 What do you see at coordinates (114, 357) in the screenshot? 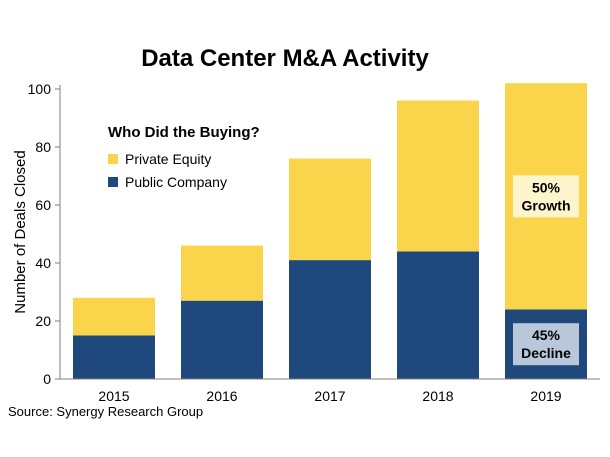
I see `bar-public-company-2015` at bounding box center [114, 357].